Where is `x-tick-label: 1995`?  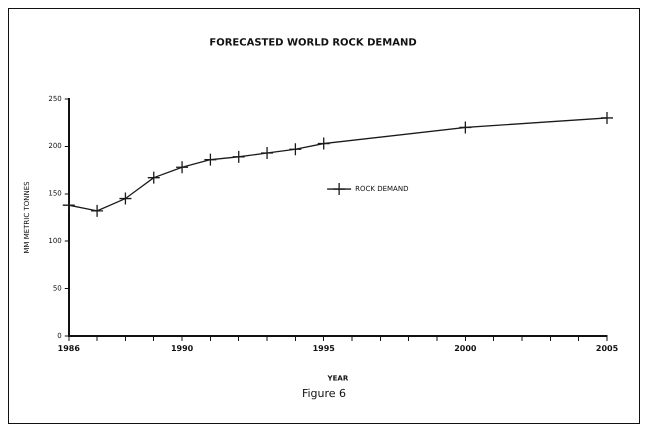 x-tick-label: 1995 is located at coordinates (324, 348).